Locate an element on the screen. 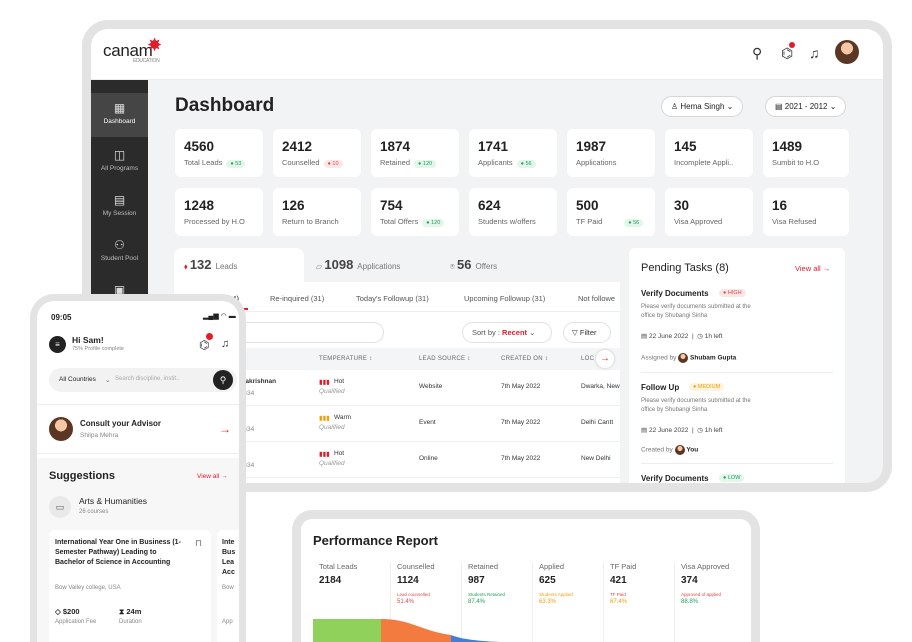 The height and width of the screenshot is (642, 912). temperature: Hot is located at coordinates (339, 381).